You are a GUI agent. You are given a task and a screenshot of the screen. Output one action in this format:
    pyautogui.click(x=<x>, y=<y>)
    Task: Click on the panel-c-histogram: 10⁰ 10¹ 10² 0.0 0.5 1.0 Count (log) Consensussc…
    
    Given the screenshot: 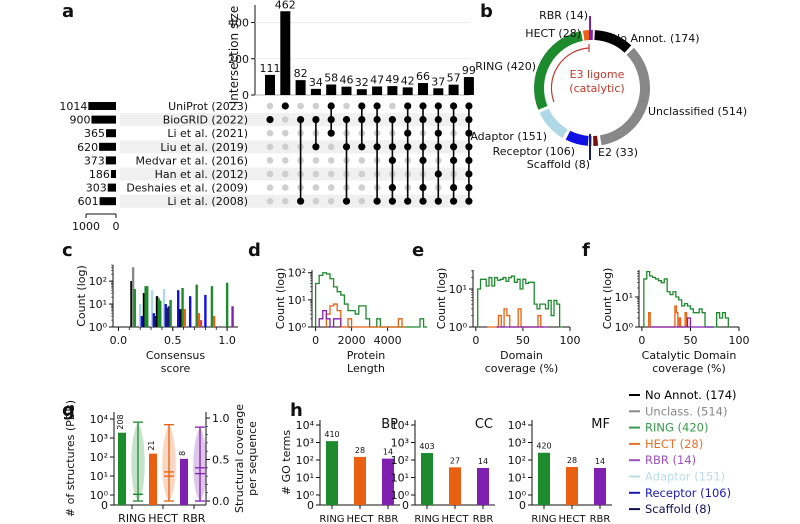 What is the action you would take?
    pyautogui.click(x=156, y=319)
    